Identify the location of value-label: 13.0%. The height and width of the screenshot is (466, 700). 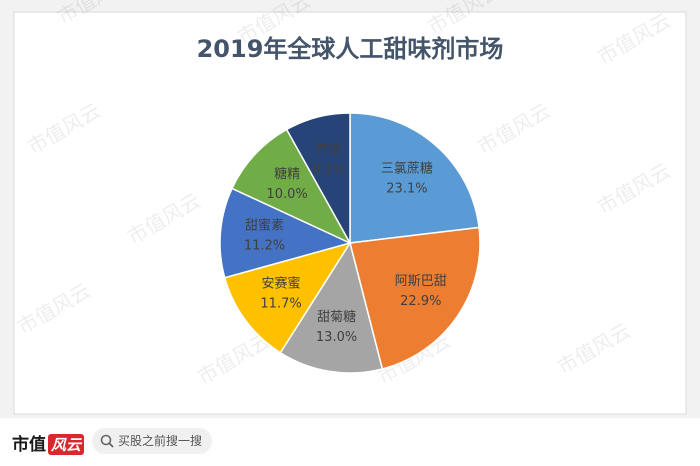
(336, 337).